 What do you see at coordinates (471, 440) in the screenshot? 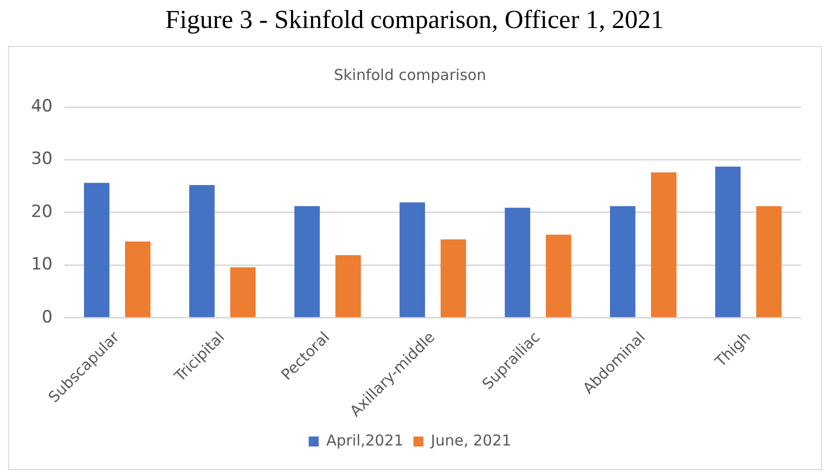
I see `legend-label: June, 2021` at bounding box center [471, 440].